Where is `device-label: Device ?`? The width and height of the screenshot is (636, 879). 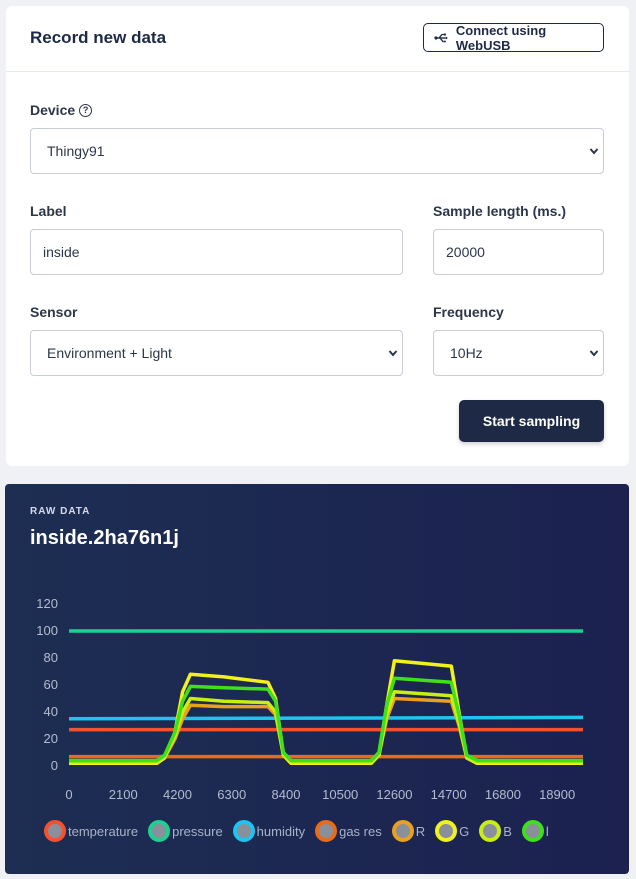
device-label: Device ? is located at coordinates (61, 110).